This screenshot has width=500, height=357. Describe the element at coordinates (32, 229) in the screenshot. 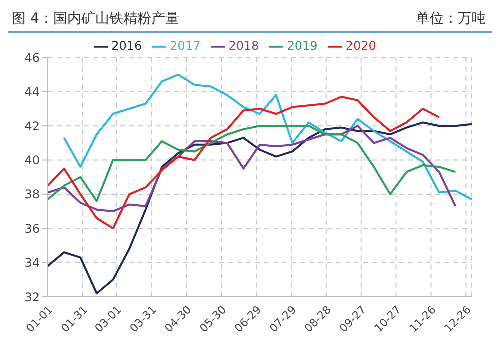

I see `y-tick-label: 36` at that location.